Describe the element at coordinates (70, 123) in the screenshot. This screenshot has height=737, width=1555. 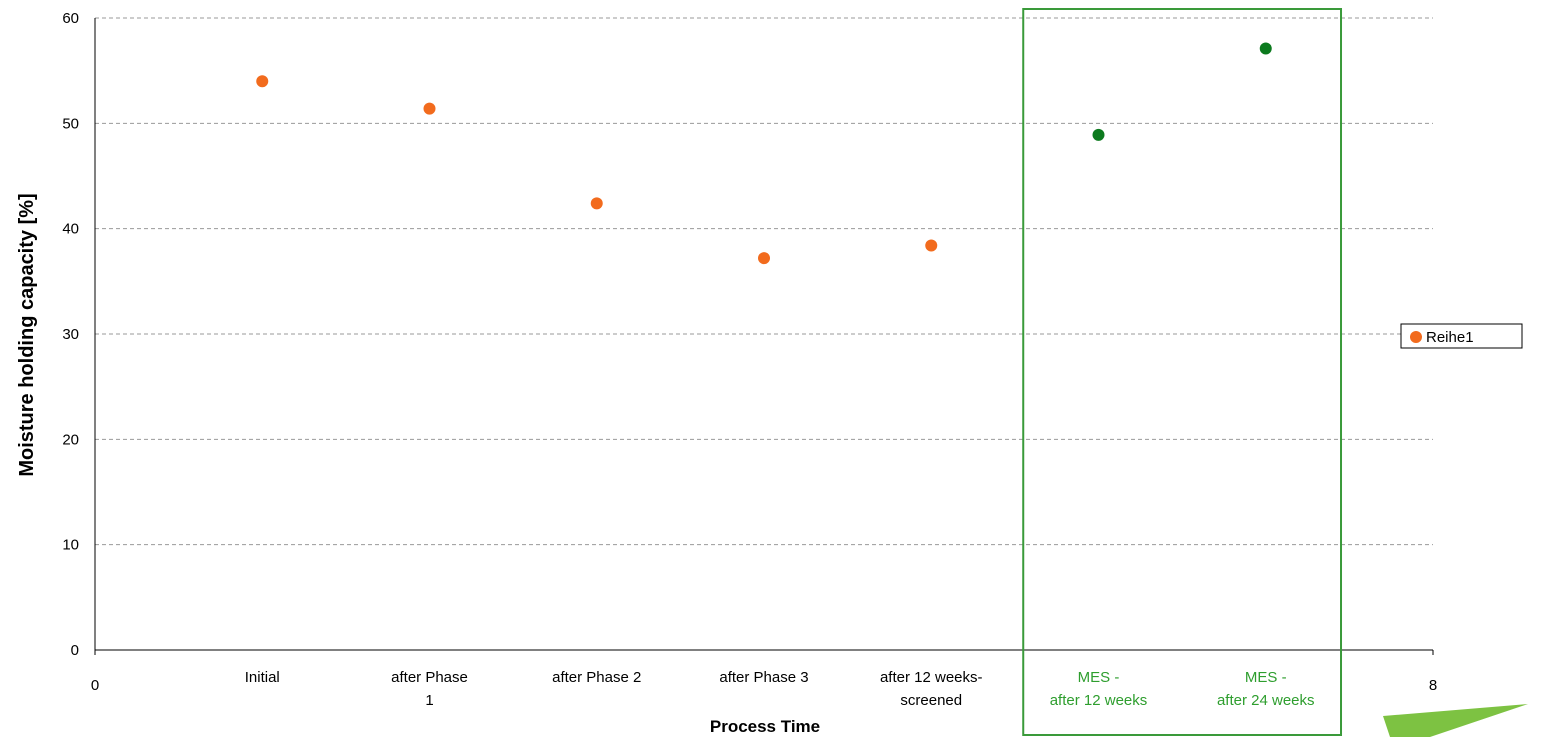
I see `y-tick-label: 50` at that location.